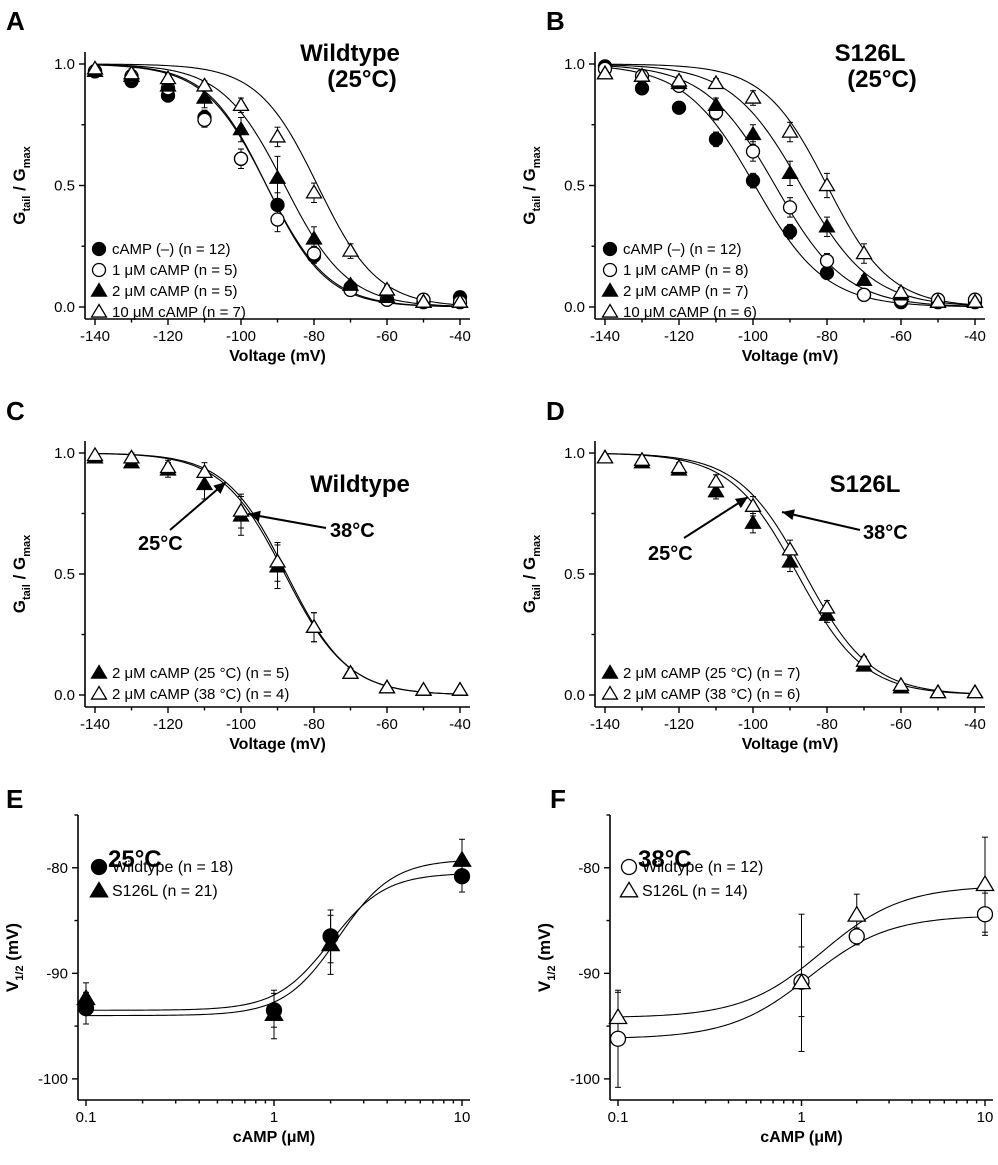  I want to click on panel-subtitle: (25°C), so click(882, 79).